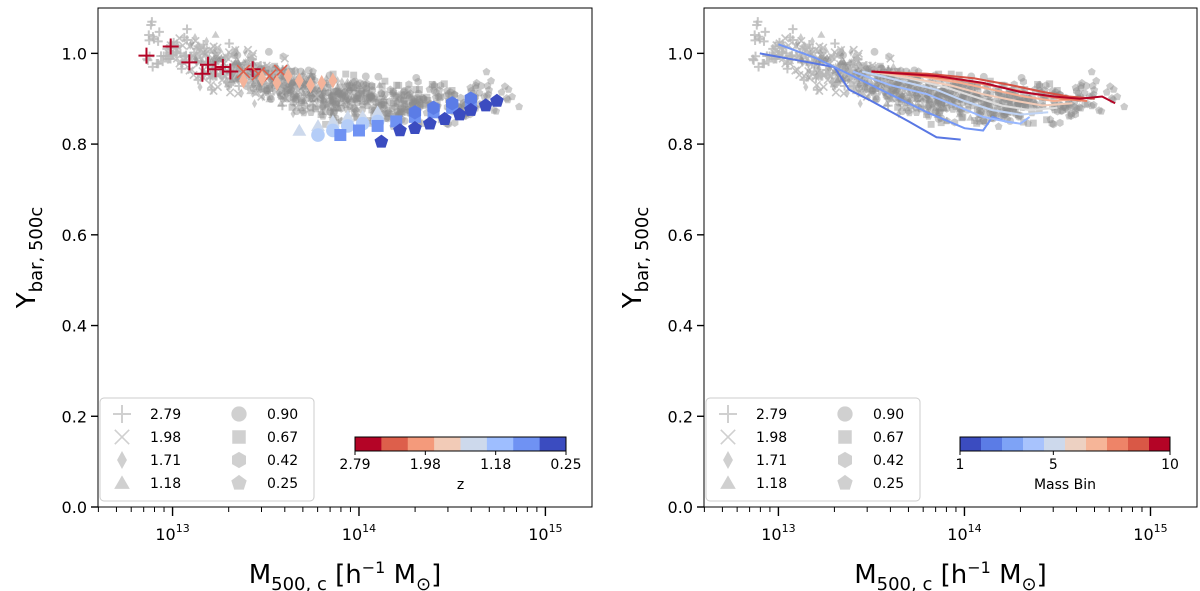 Image resolution: width=1200 pixels, height=591 pixels. What do you see at coordinates (845, 460) in the screenshot?
I see `legend-marker-hexagon` at bounding box center [845, 460].